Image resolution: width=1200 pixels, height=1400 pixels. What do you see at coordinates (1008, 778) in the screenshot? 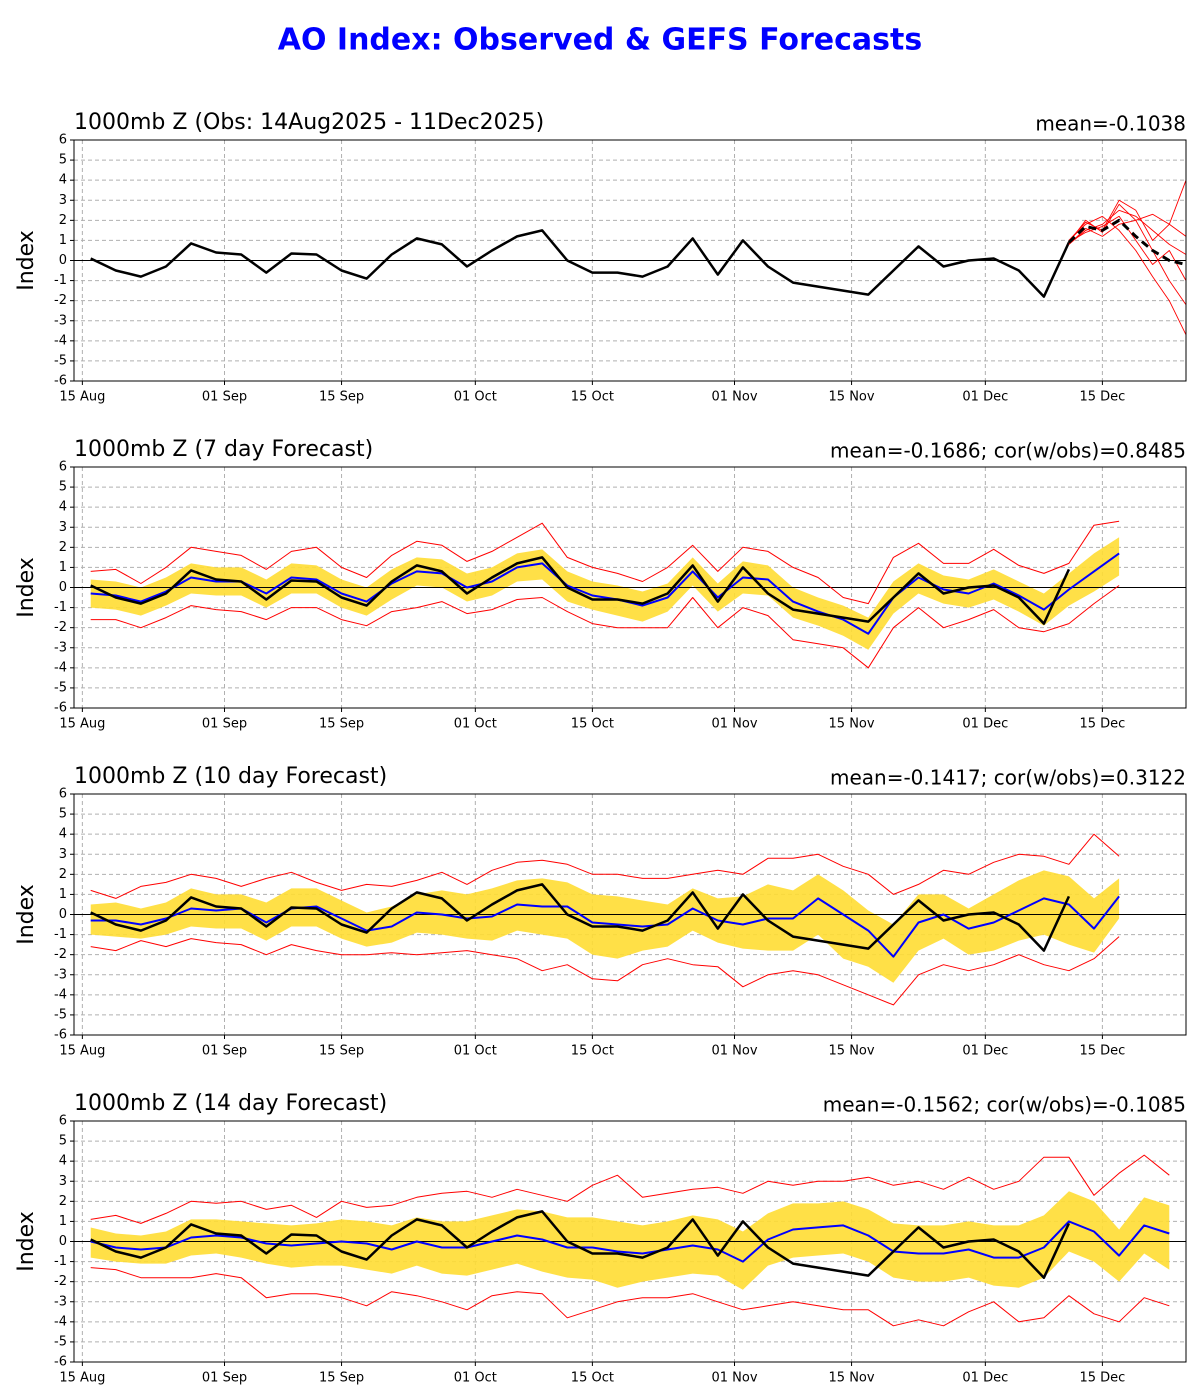
I see `panel-stats: mean=-0.1417; cor(w/obs)=0.3122` at bounding box center [1008, 778].